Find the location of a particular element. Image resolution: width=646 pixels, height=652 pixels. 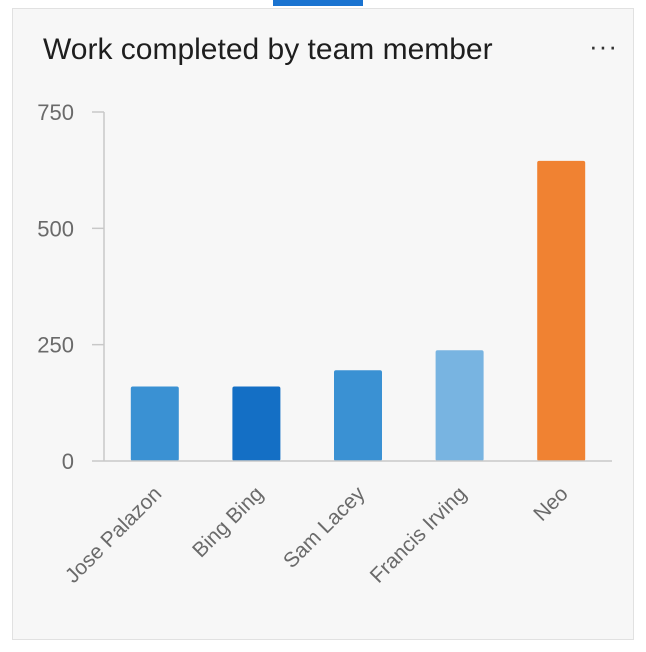

y-tick-label: 750 is located at coordinates (55, 112).